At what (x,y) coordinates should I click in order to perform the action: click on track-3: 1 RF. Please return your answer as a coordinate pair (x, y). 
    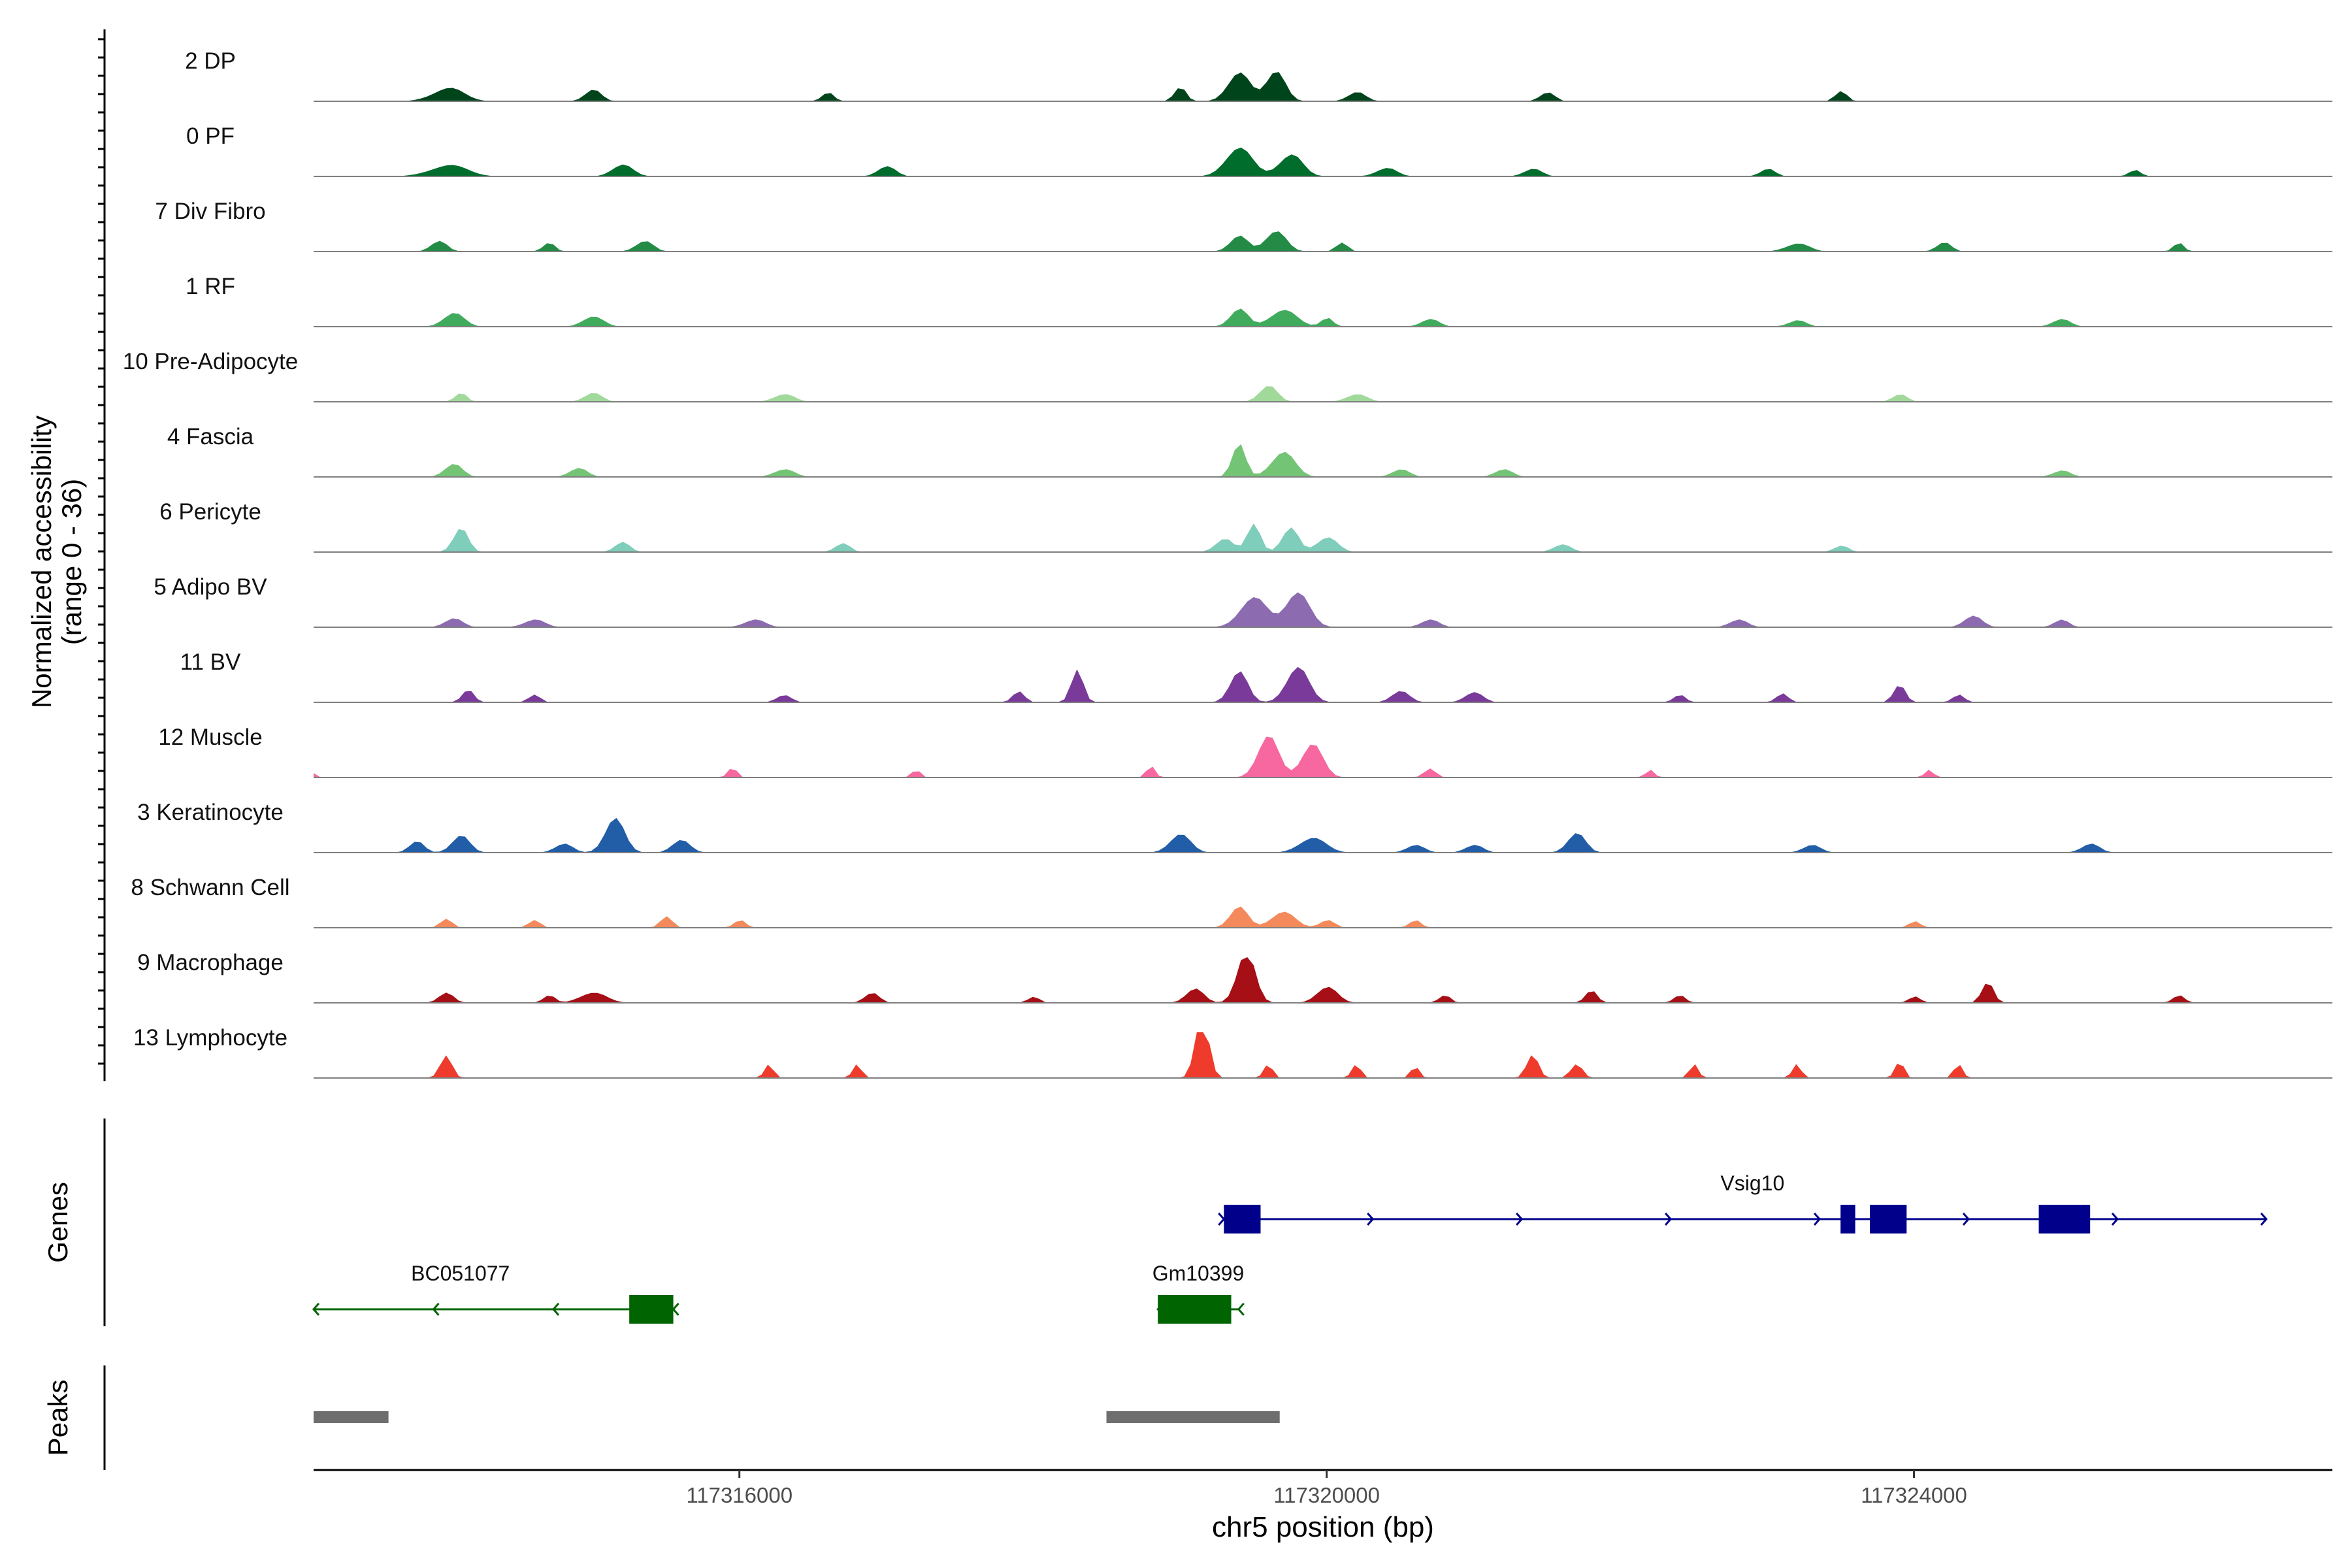
    Looking at the image, I should click on (1259, 300).